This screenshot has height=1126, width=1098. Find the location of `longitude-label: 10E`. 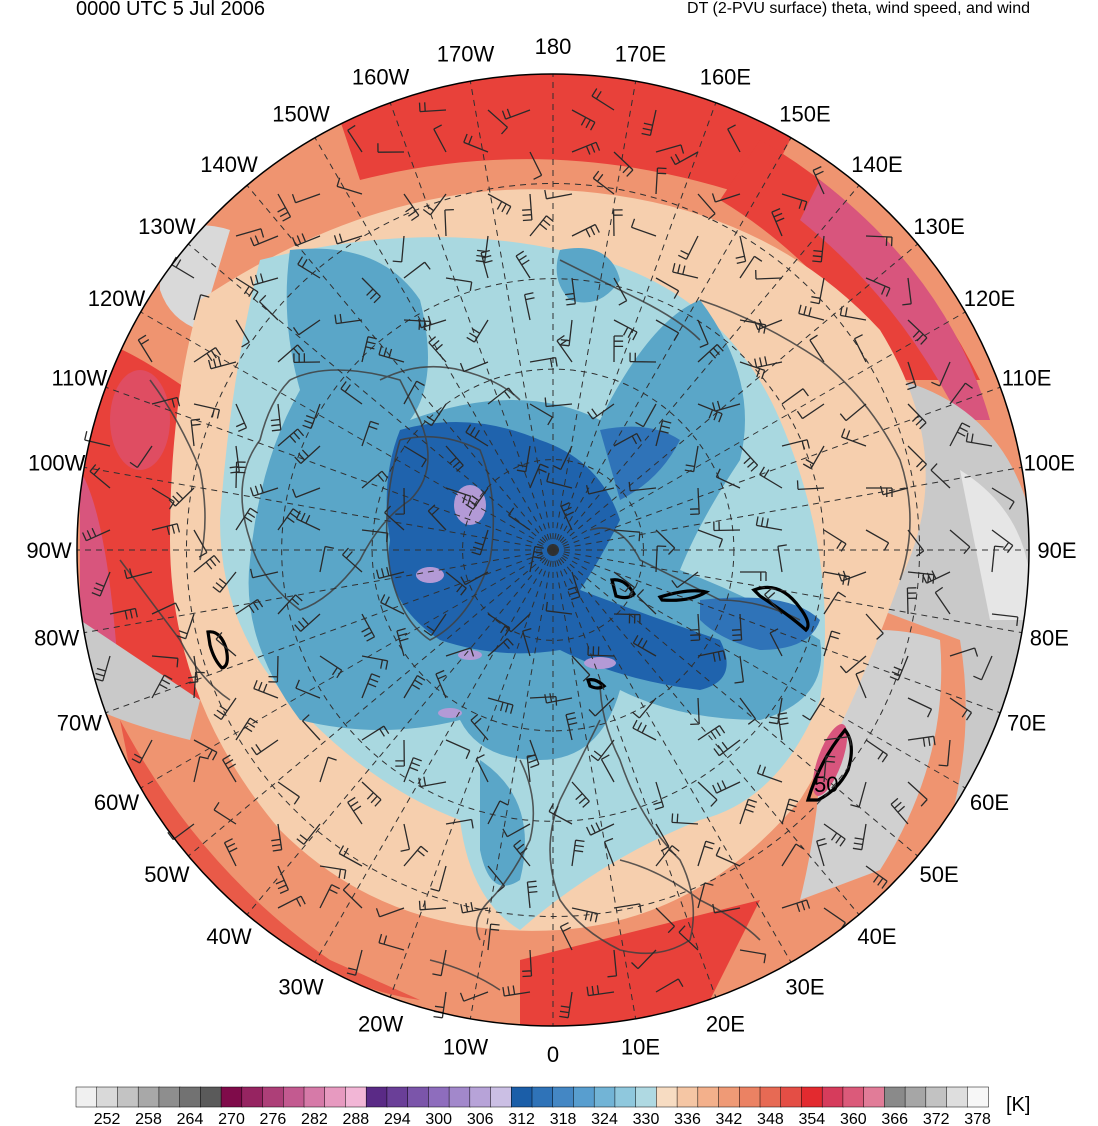

longitude-label: 10E is located at coordinates (640, 1046).